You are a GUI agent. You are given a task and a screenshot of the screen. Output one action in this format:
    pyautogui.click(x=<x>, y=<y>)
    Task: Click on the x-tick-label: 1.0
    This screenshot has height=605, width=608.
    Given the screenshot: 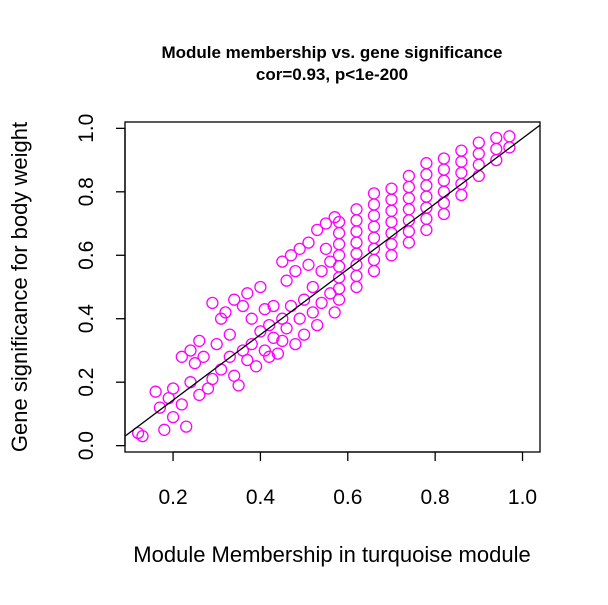 What is the action you would take?
    pyautogui.click(x=522, y=497)
    